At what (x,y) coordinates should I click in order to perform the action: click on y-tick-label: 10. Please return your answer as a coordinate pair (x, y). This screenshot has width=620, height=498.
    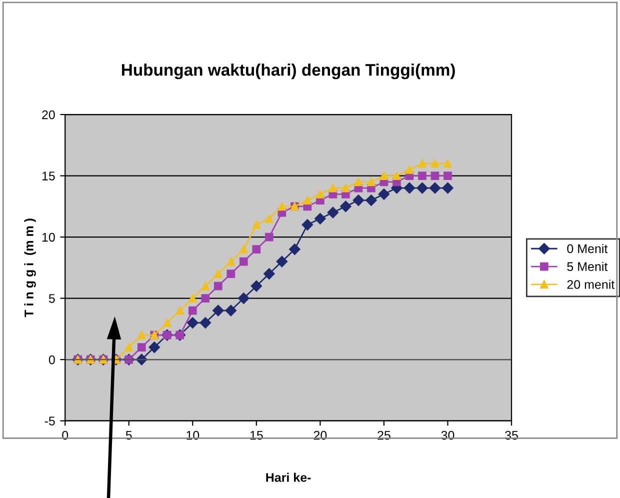
    Looking at the image, I should click on (48, 237).